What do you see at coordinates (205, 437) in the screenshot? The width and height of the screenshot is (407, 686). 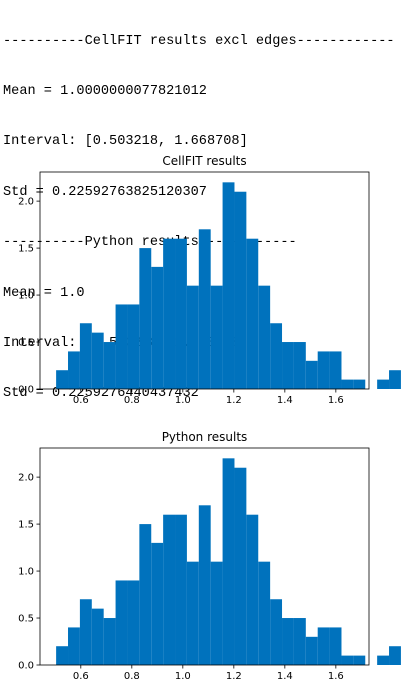 I see `chart-title: Python results` at bounding box center [205, 437].